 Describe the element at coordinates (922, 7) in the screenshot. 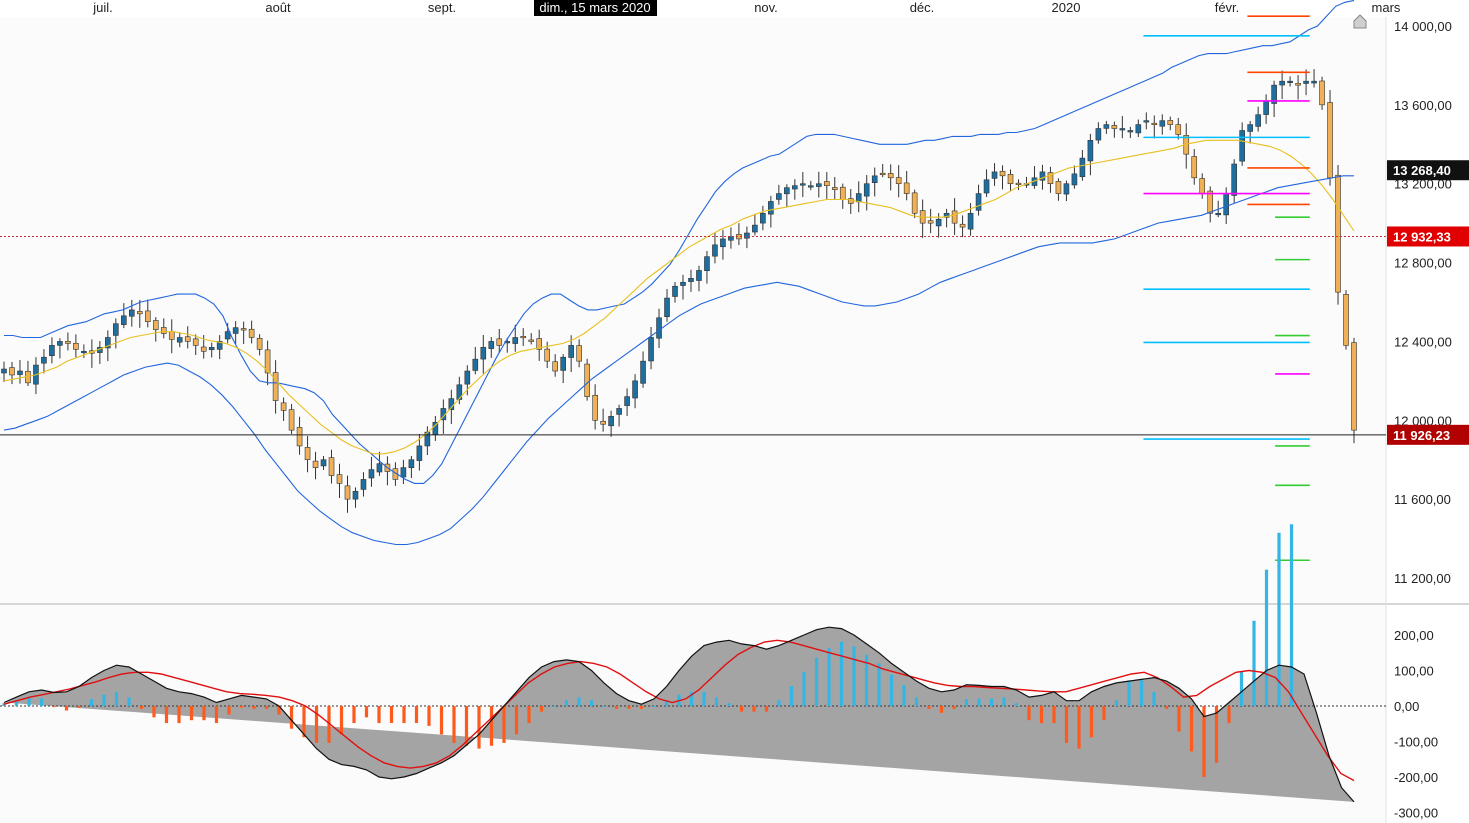

I see `month-label-dec: déc.` at that location.